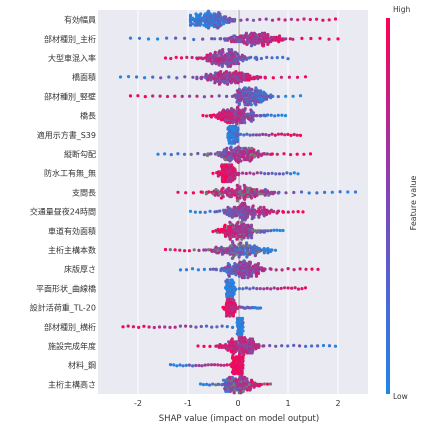 Image resolution: width=425 pixels, height=431 pixels. What do you see at coordinates (287, 403) in the screenshot?
I see `x-tick-label: 1` at bounding box center [287, 403].